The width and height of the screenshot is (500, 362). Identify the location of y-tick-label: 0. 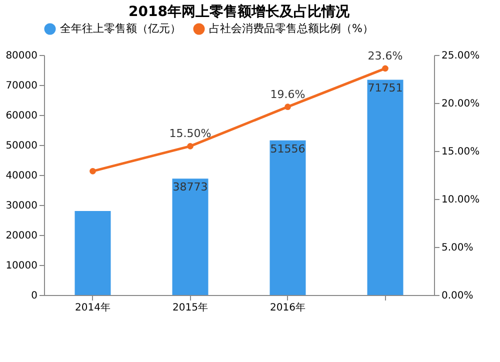
(34, 296).